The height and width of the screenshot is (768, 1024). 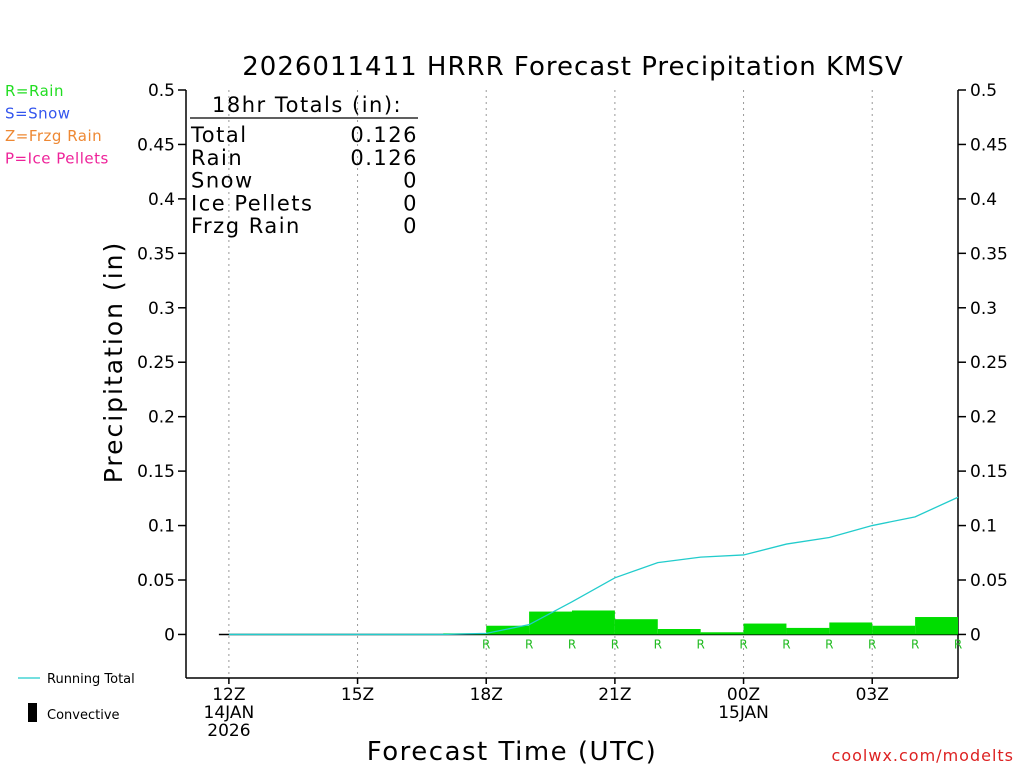 I want to click on totals-row-label: Ice Pellets, so click(x=252, y=203).